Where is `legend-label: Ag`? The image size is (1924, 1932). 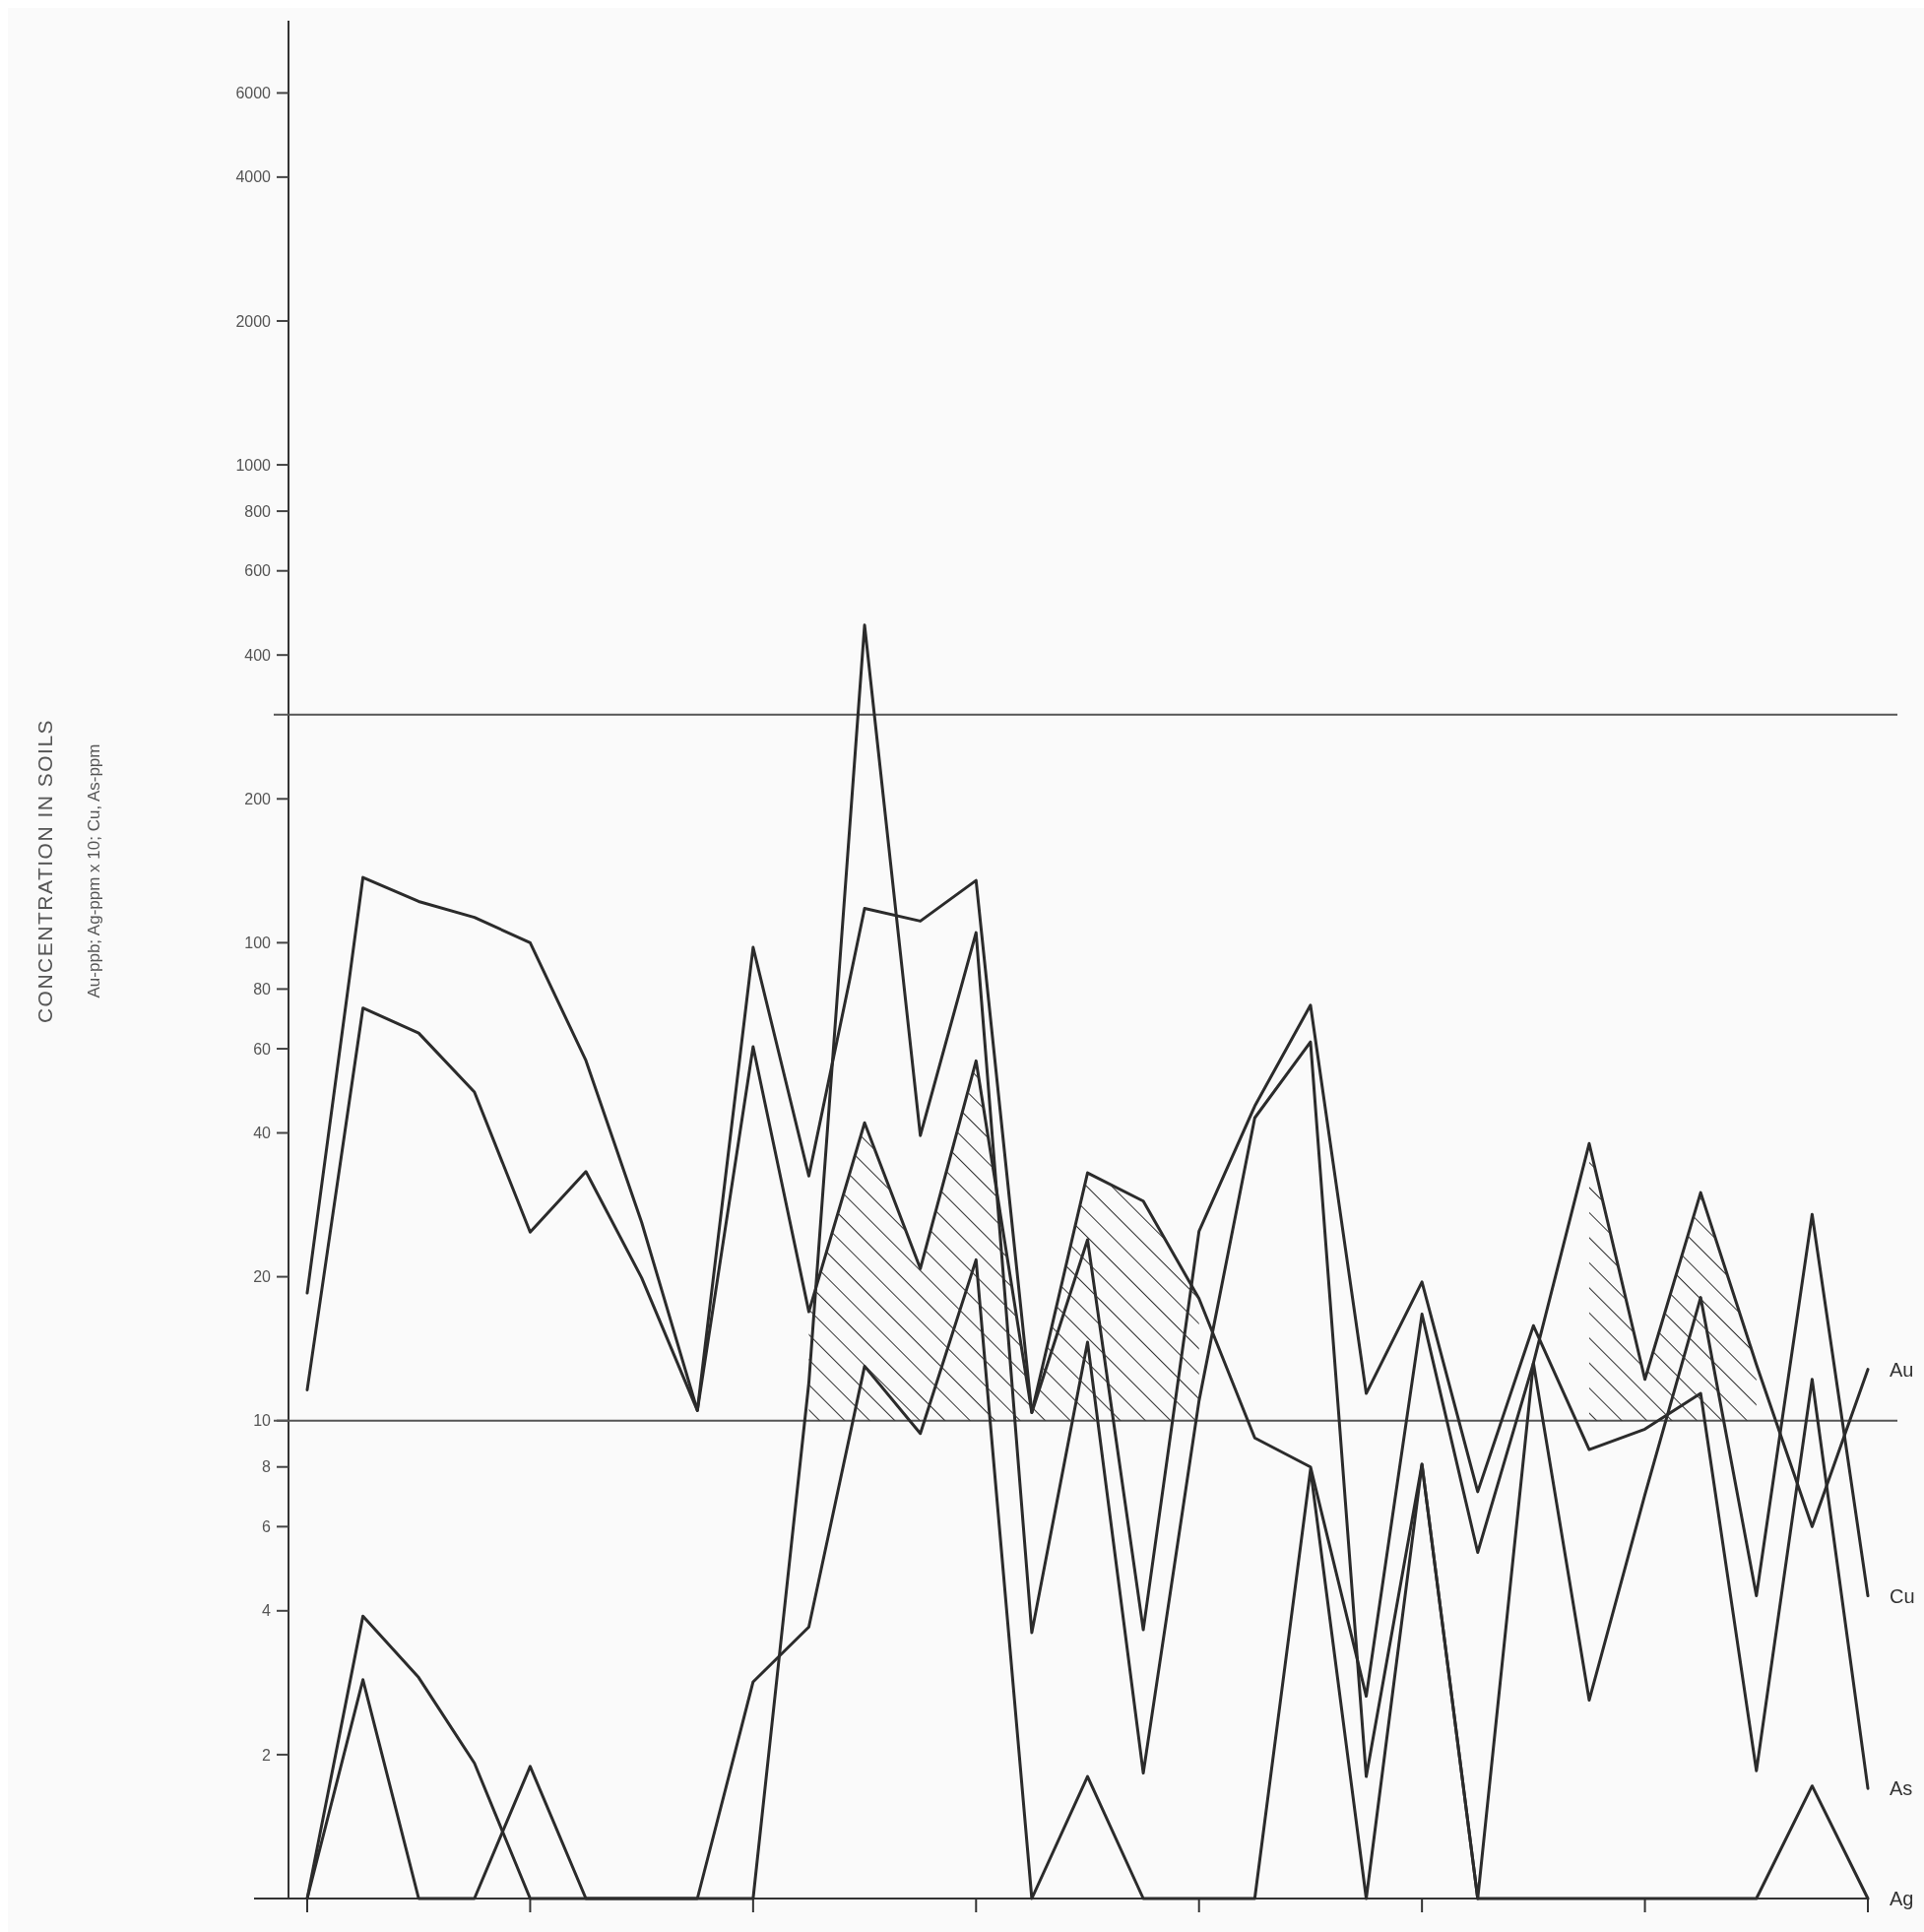 legend-label: Ag is located at coordinates (1902, 1898).